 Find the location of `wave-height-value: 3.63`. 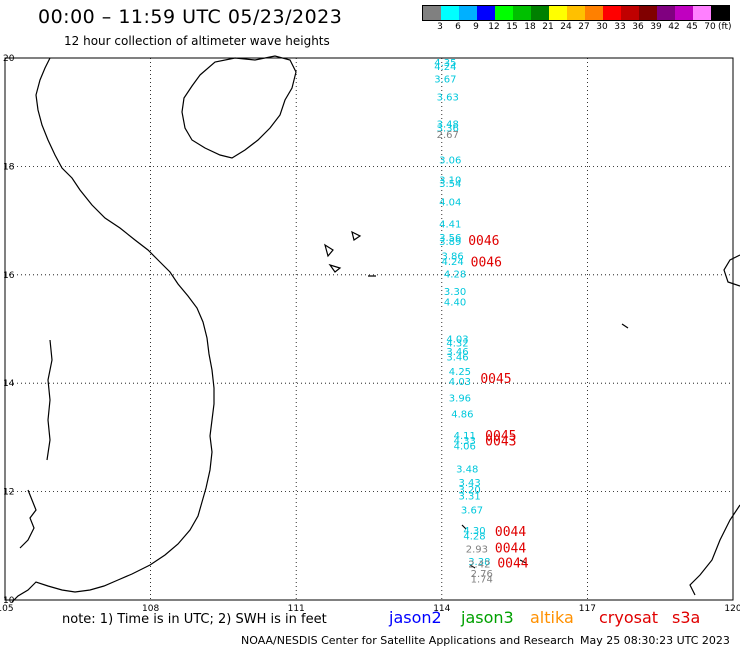

wave-height-value: 3.63 is located at coordinates (448, 97).